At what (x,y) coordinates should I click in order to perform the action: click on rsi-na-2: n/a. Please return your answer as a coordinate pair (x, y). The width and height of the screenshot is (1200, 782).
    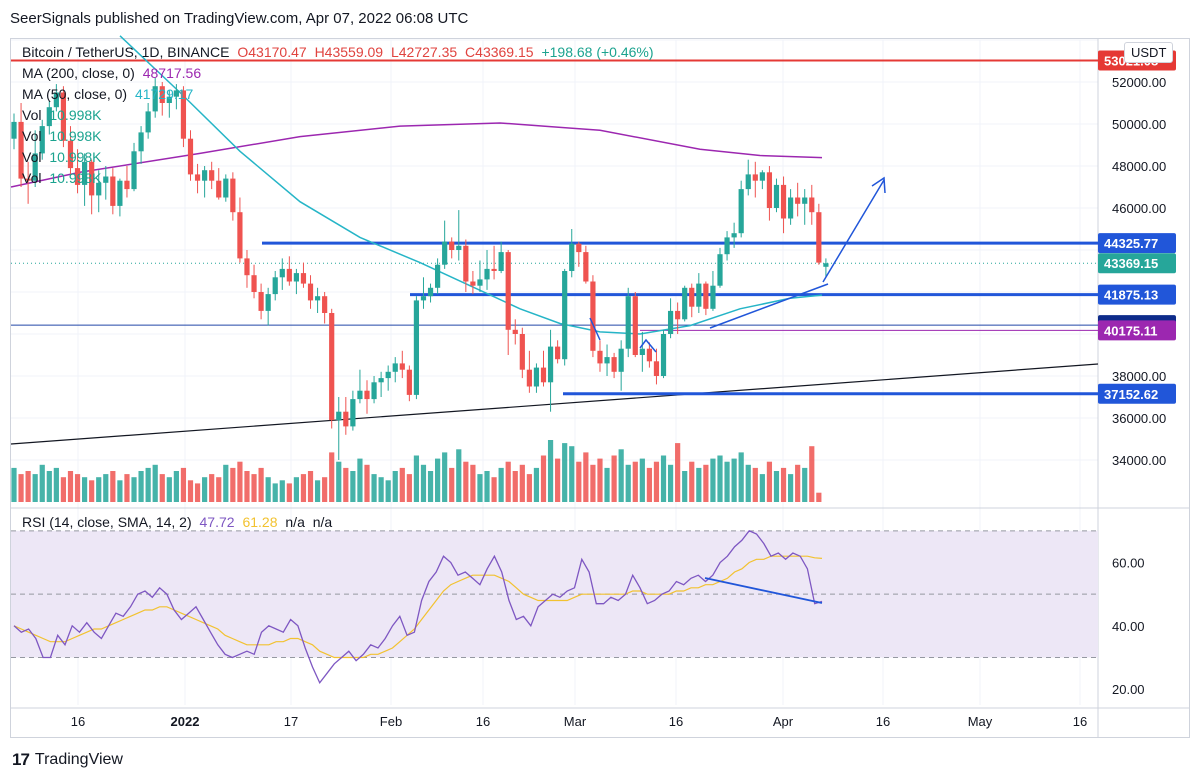
    Looking at the image, I should click on (322, 522).